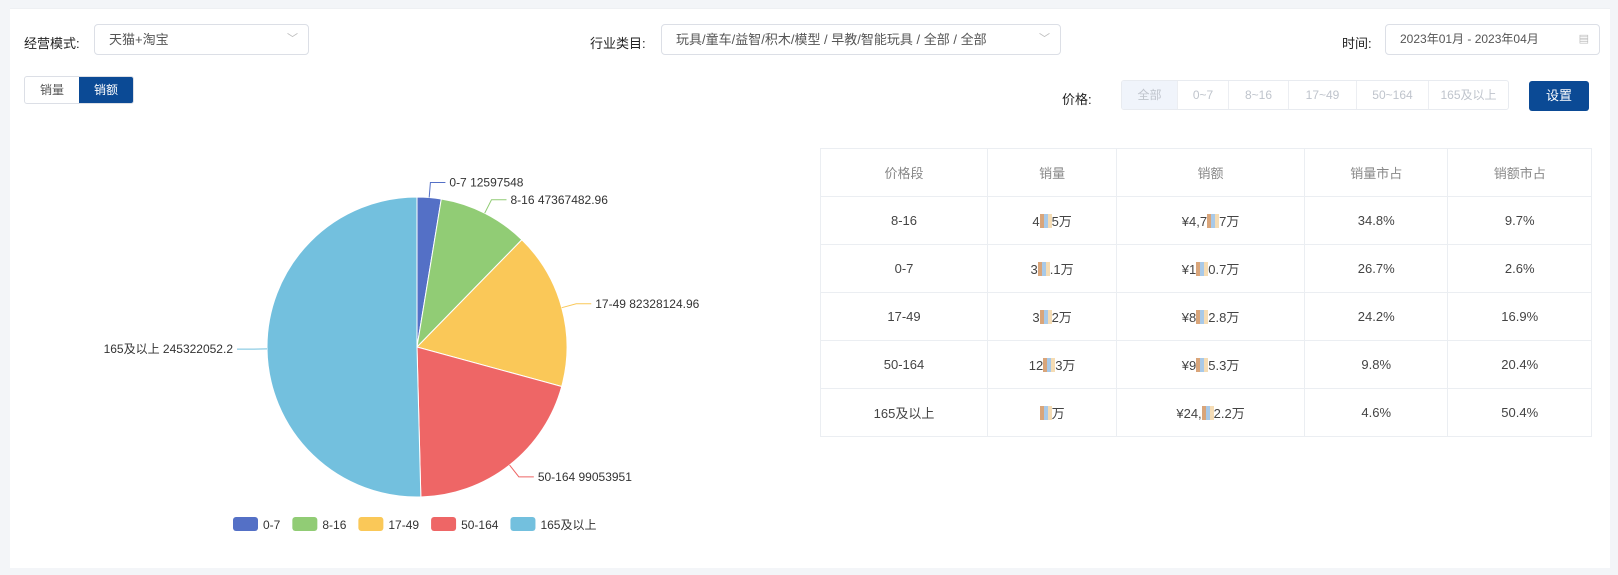  What do you see at coordinates (1258, 95) in the screenshot?
I see `price-option-8-16: 8~16` at bounding box center [1258, 95].